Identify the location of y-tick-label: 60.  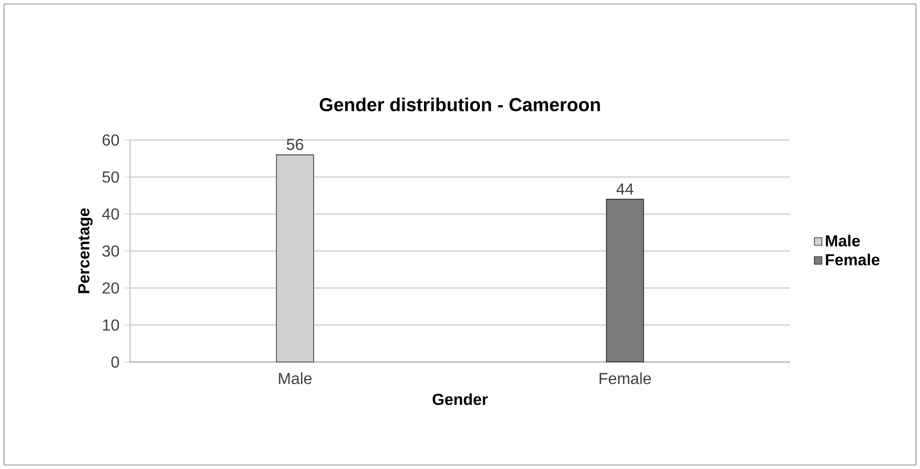
(110, 140).